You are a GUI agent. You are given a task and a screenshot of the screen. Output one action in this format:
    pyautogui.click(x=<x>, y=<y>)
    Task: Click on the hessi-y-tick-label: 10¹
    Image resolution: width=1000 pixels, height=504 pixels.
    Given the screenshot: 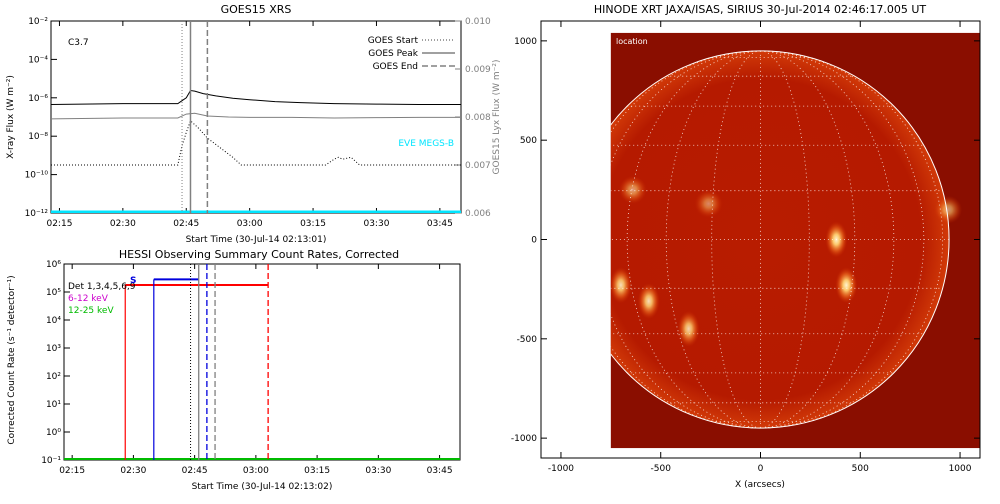 What is the action you would take?
    pyautogui.click(x=53, y=405)
    